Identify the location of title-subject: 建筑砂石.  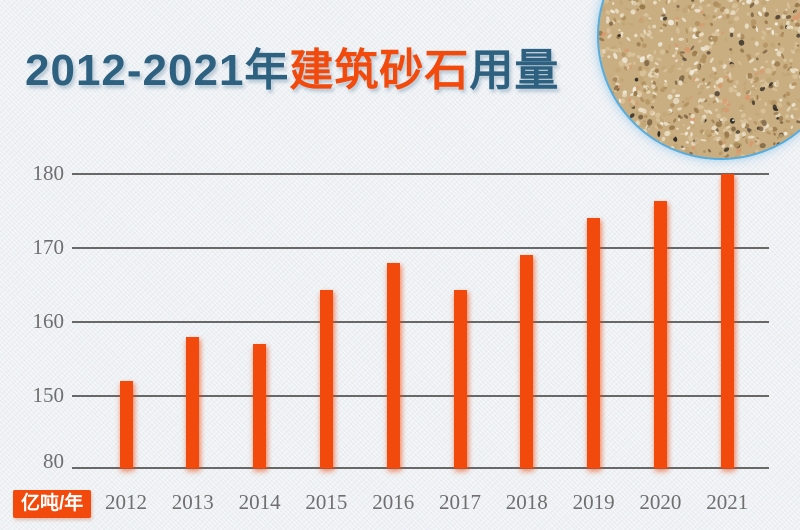
(379, 70).